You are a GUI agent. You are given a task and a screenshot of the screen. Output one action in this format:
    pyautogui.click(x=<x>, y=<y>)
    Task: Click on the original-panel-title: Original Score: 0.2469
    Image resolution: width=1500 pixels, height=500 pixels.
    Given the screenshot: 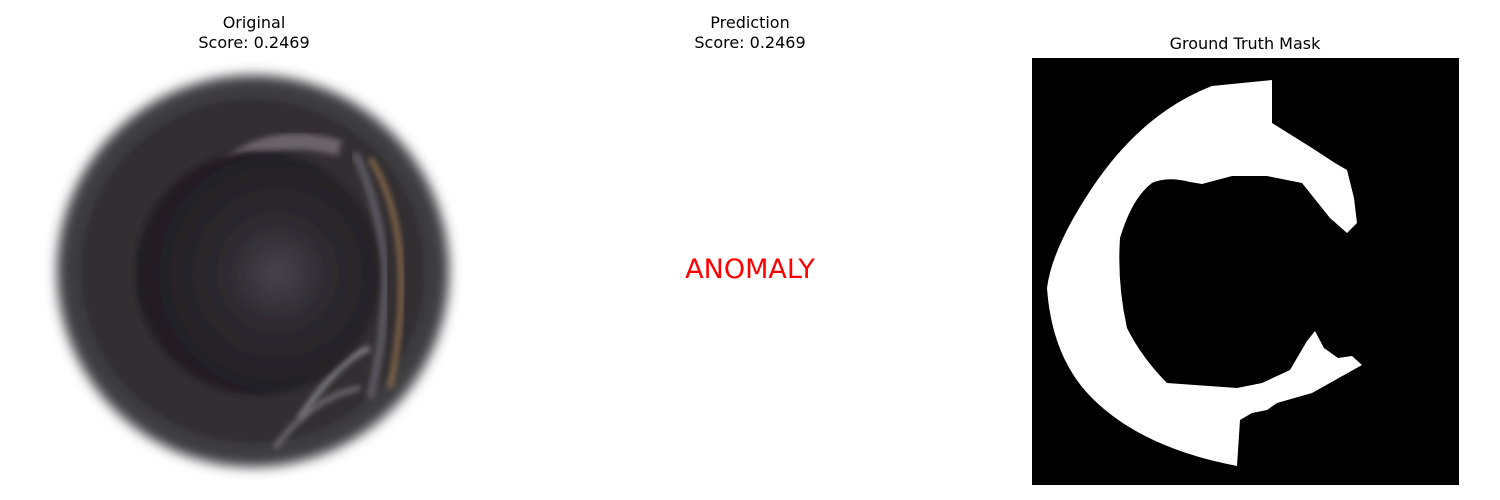 What is the action you would take?
    pyautogui.click(x=254, y=33)
    